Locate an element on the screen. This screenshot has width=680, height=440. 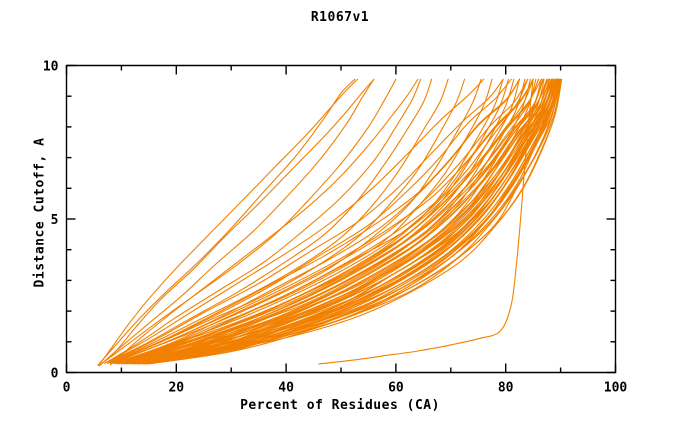
x-axis-label: Percent of Residues (CA) is located at coordinates (340, 405).